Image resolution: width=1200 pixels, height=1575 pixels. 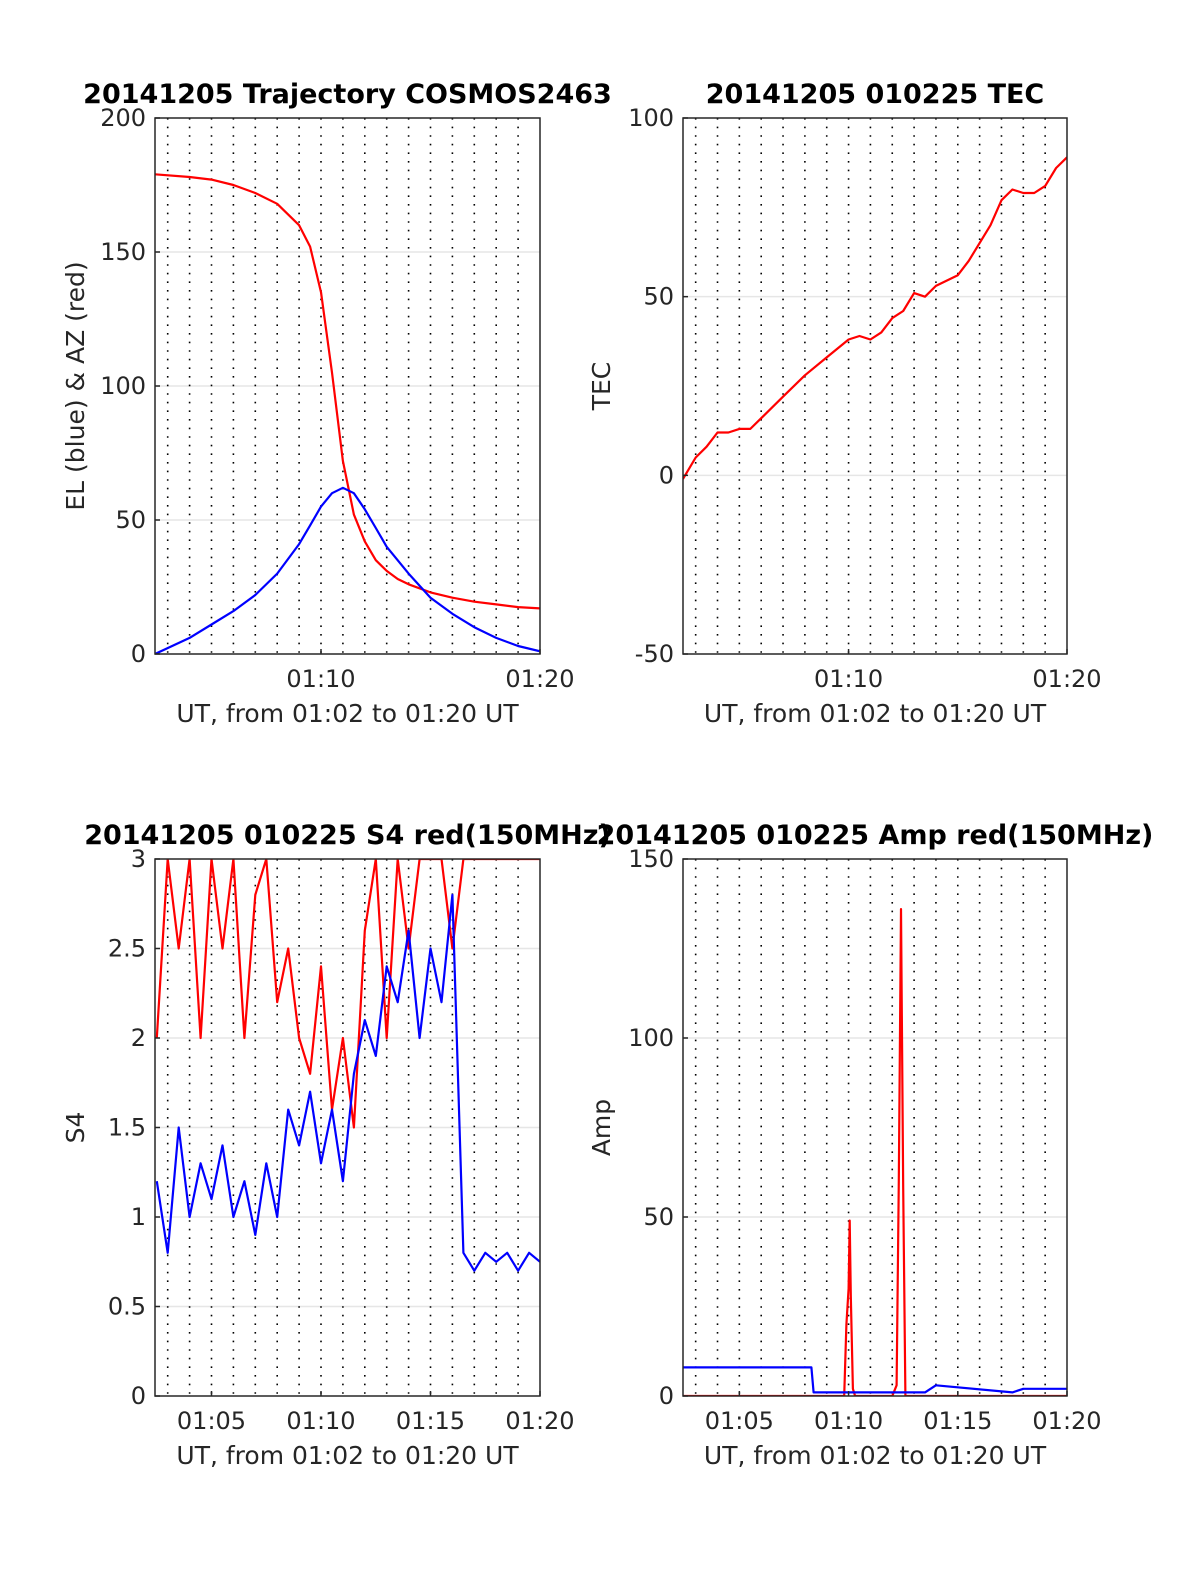 I want to click on chart-title: 20141205 Trajectory COSMOS2463, so click(x=347, y=94).